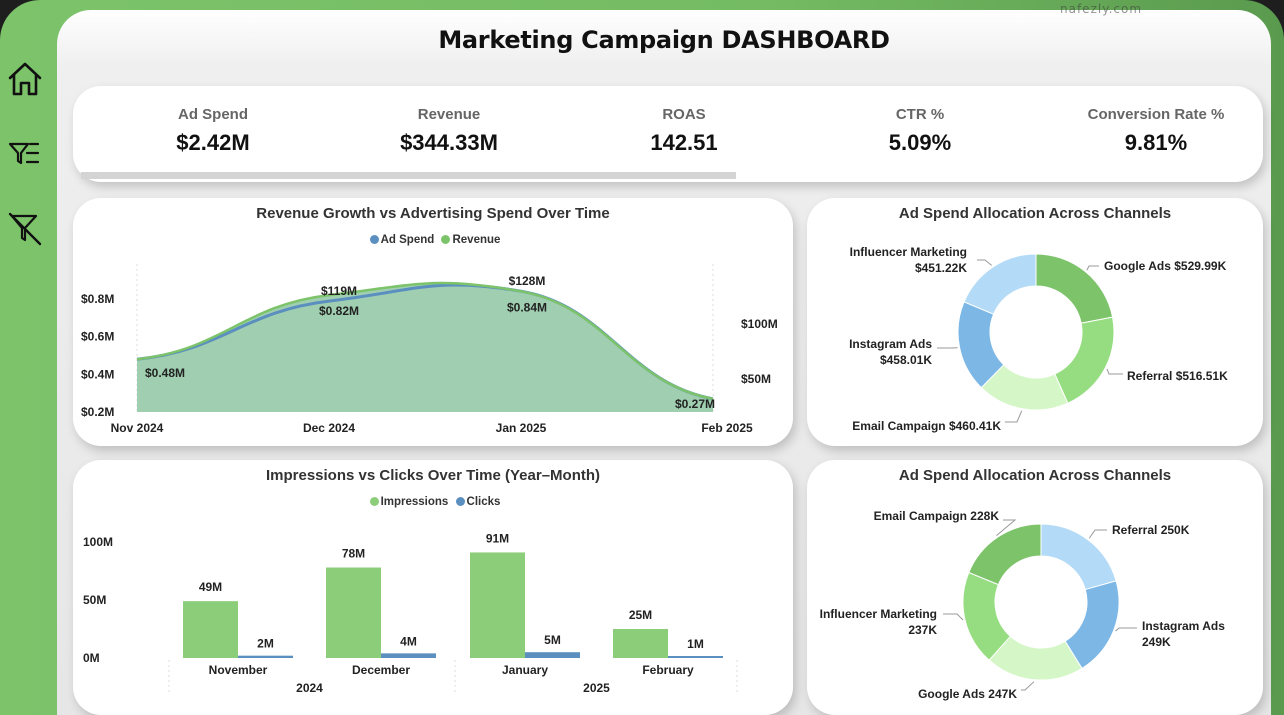 The height and width of the screenshot is (715, 1284). What do you see at coordinates (937, 516) in the screenshot?
I see `slice-label: Email Campaign 228K` at bounding box center [937, 516].